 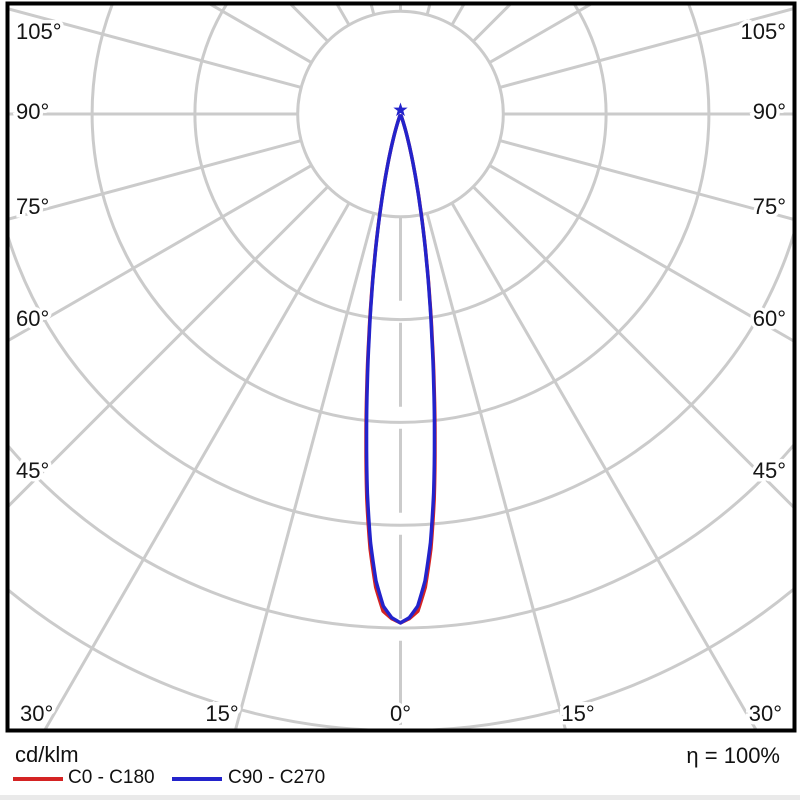 What do you see at coordinates (400, 369) in the screenshot?
I see `curve-c90-c270` at bounding box center [400, 369].